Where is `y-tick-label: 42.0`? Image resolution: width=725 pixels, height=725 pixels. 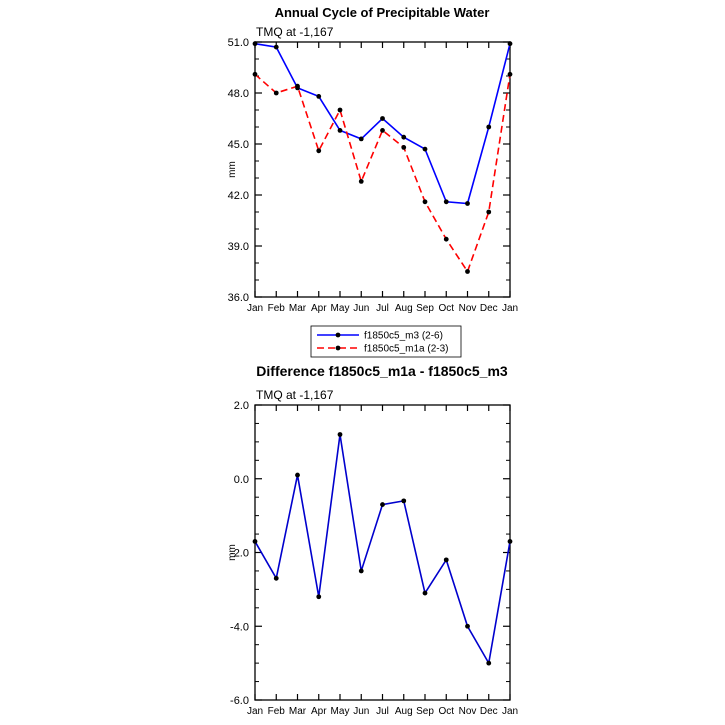
y-tick-label: 42.0 is located at coordinates (238, 196).